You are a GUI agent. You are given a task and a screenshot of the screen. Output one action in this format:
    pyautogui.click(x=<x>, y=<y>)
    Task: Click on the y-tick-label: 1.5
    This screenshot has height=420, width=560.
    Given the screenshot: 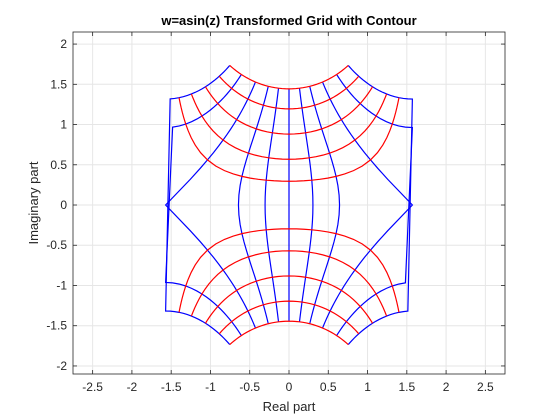 What is the action you would take?
    pyautogui.click(x=58, y=84)
    